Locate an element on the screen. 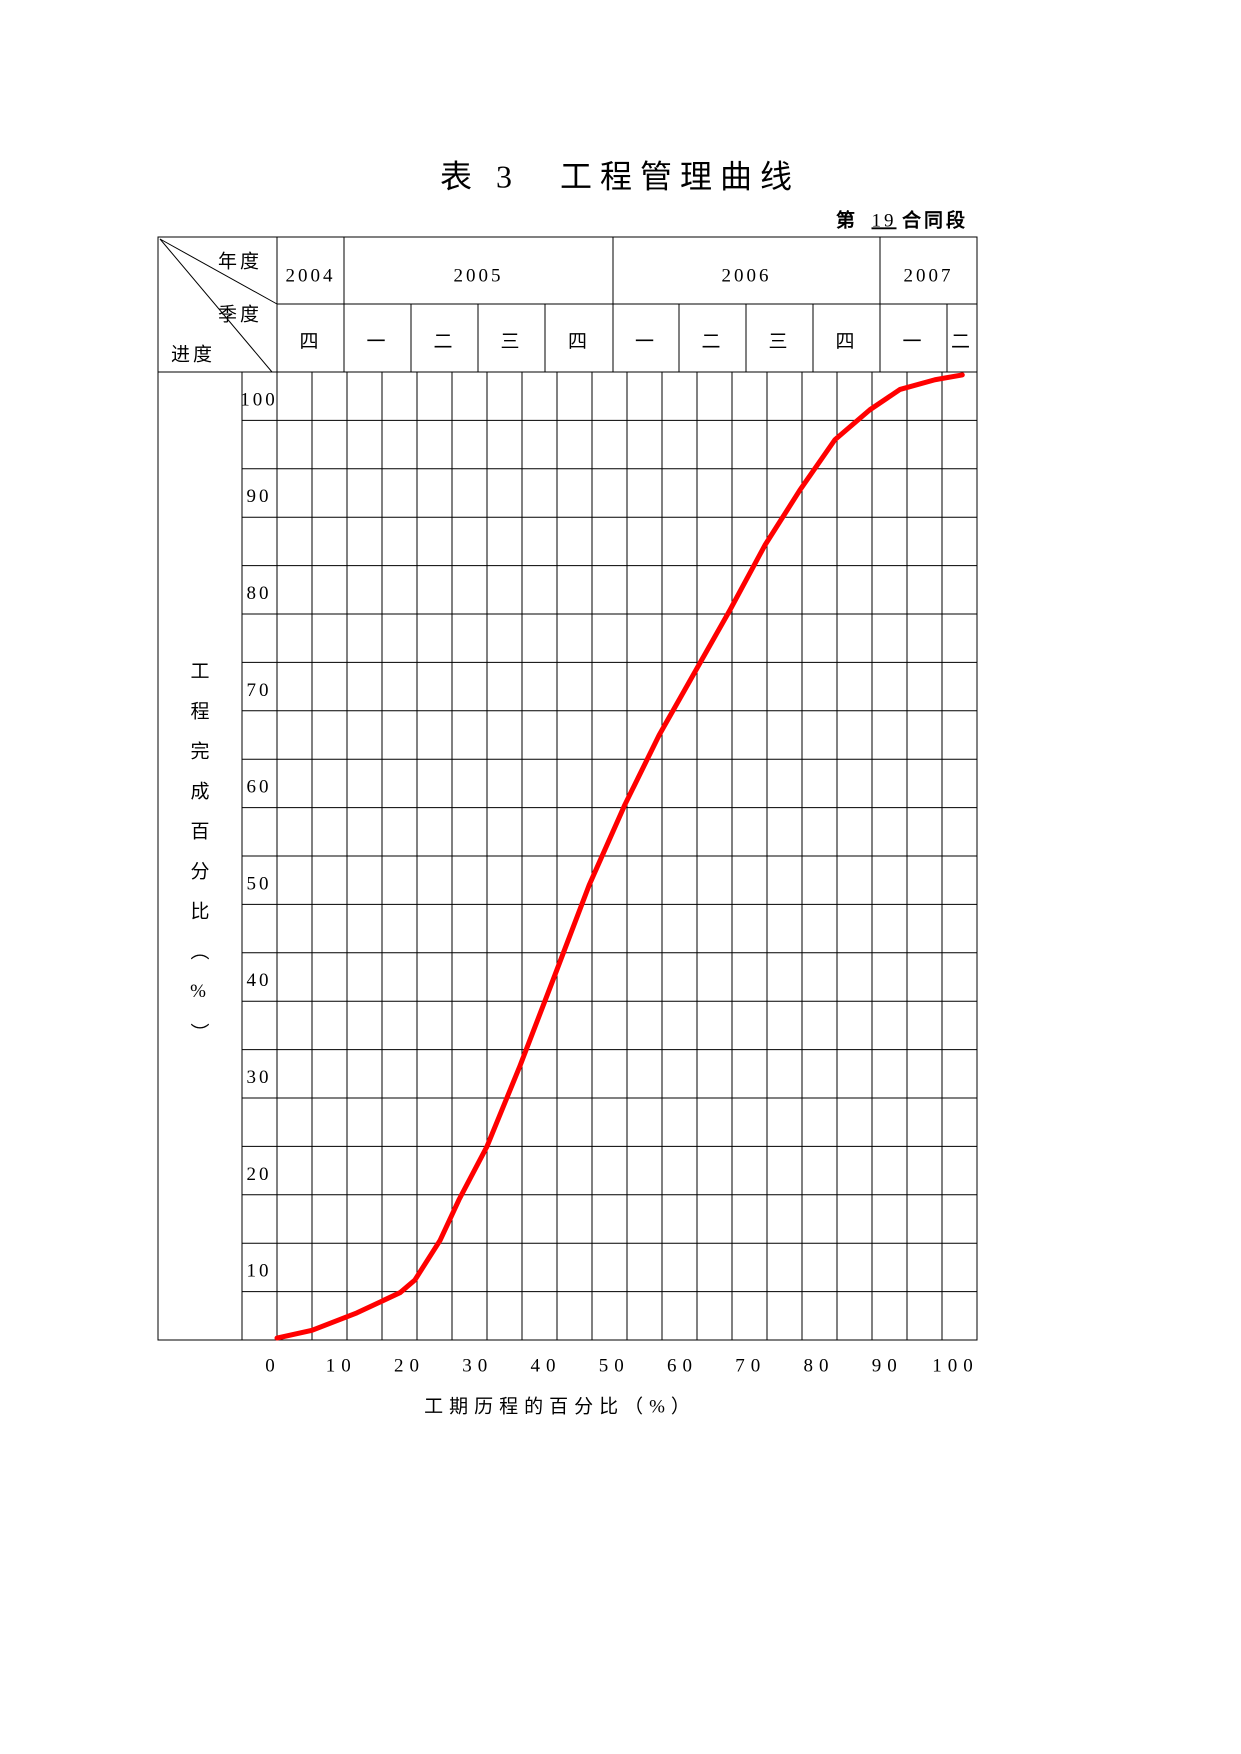  contract-number: 19 is located at coordinates (884, 220).